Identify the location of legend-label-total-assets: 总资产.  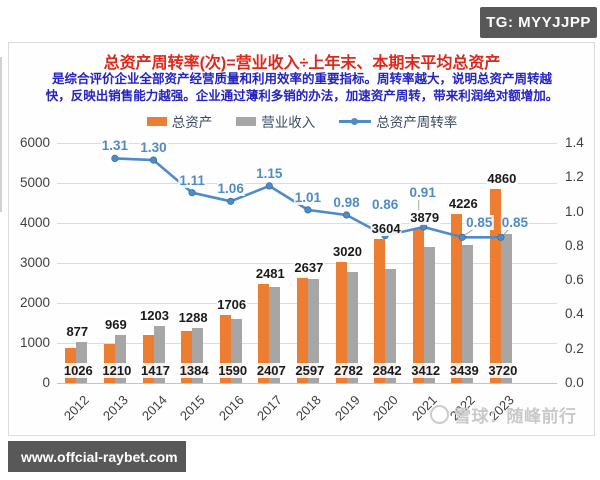
(192, 122).